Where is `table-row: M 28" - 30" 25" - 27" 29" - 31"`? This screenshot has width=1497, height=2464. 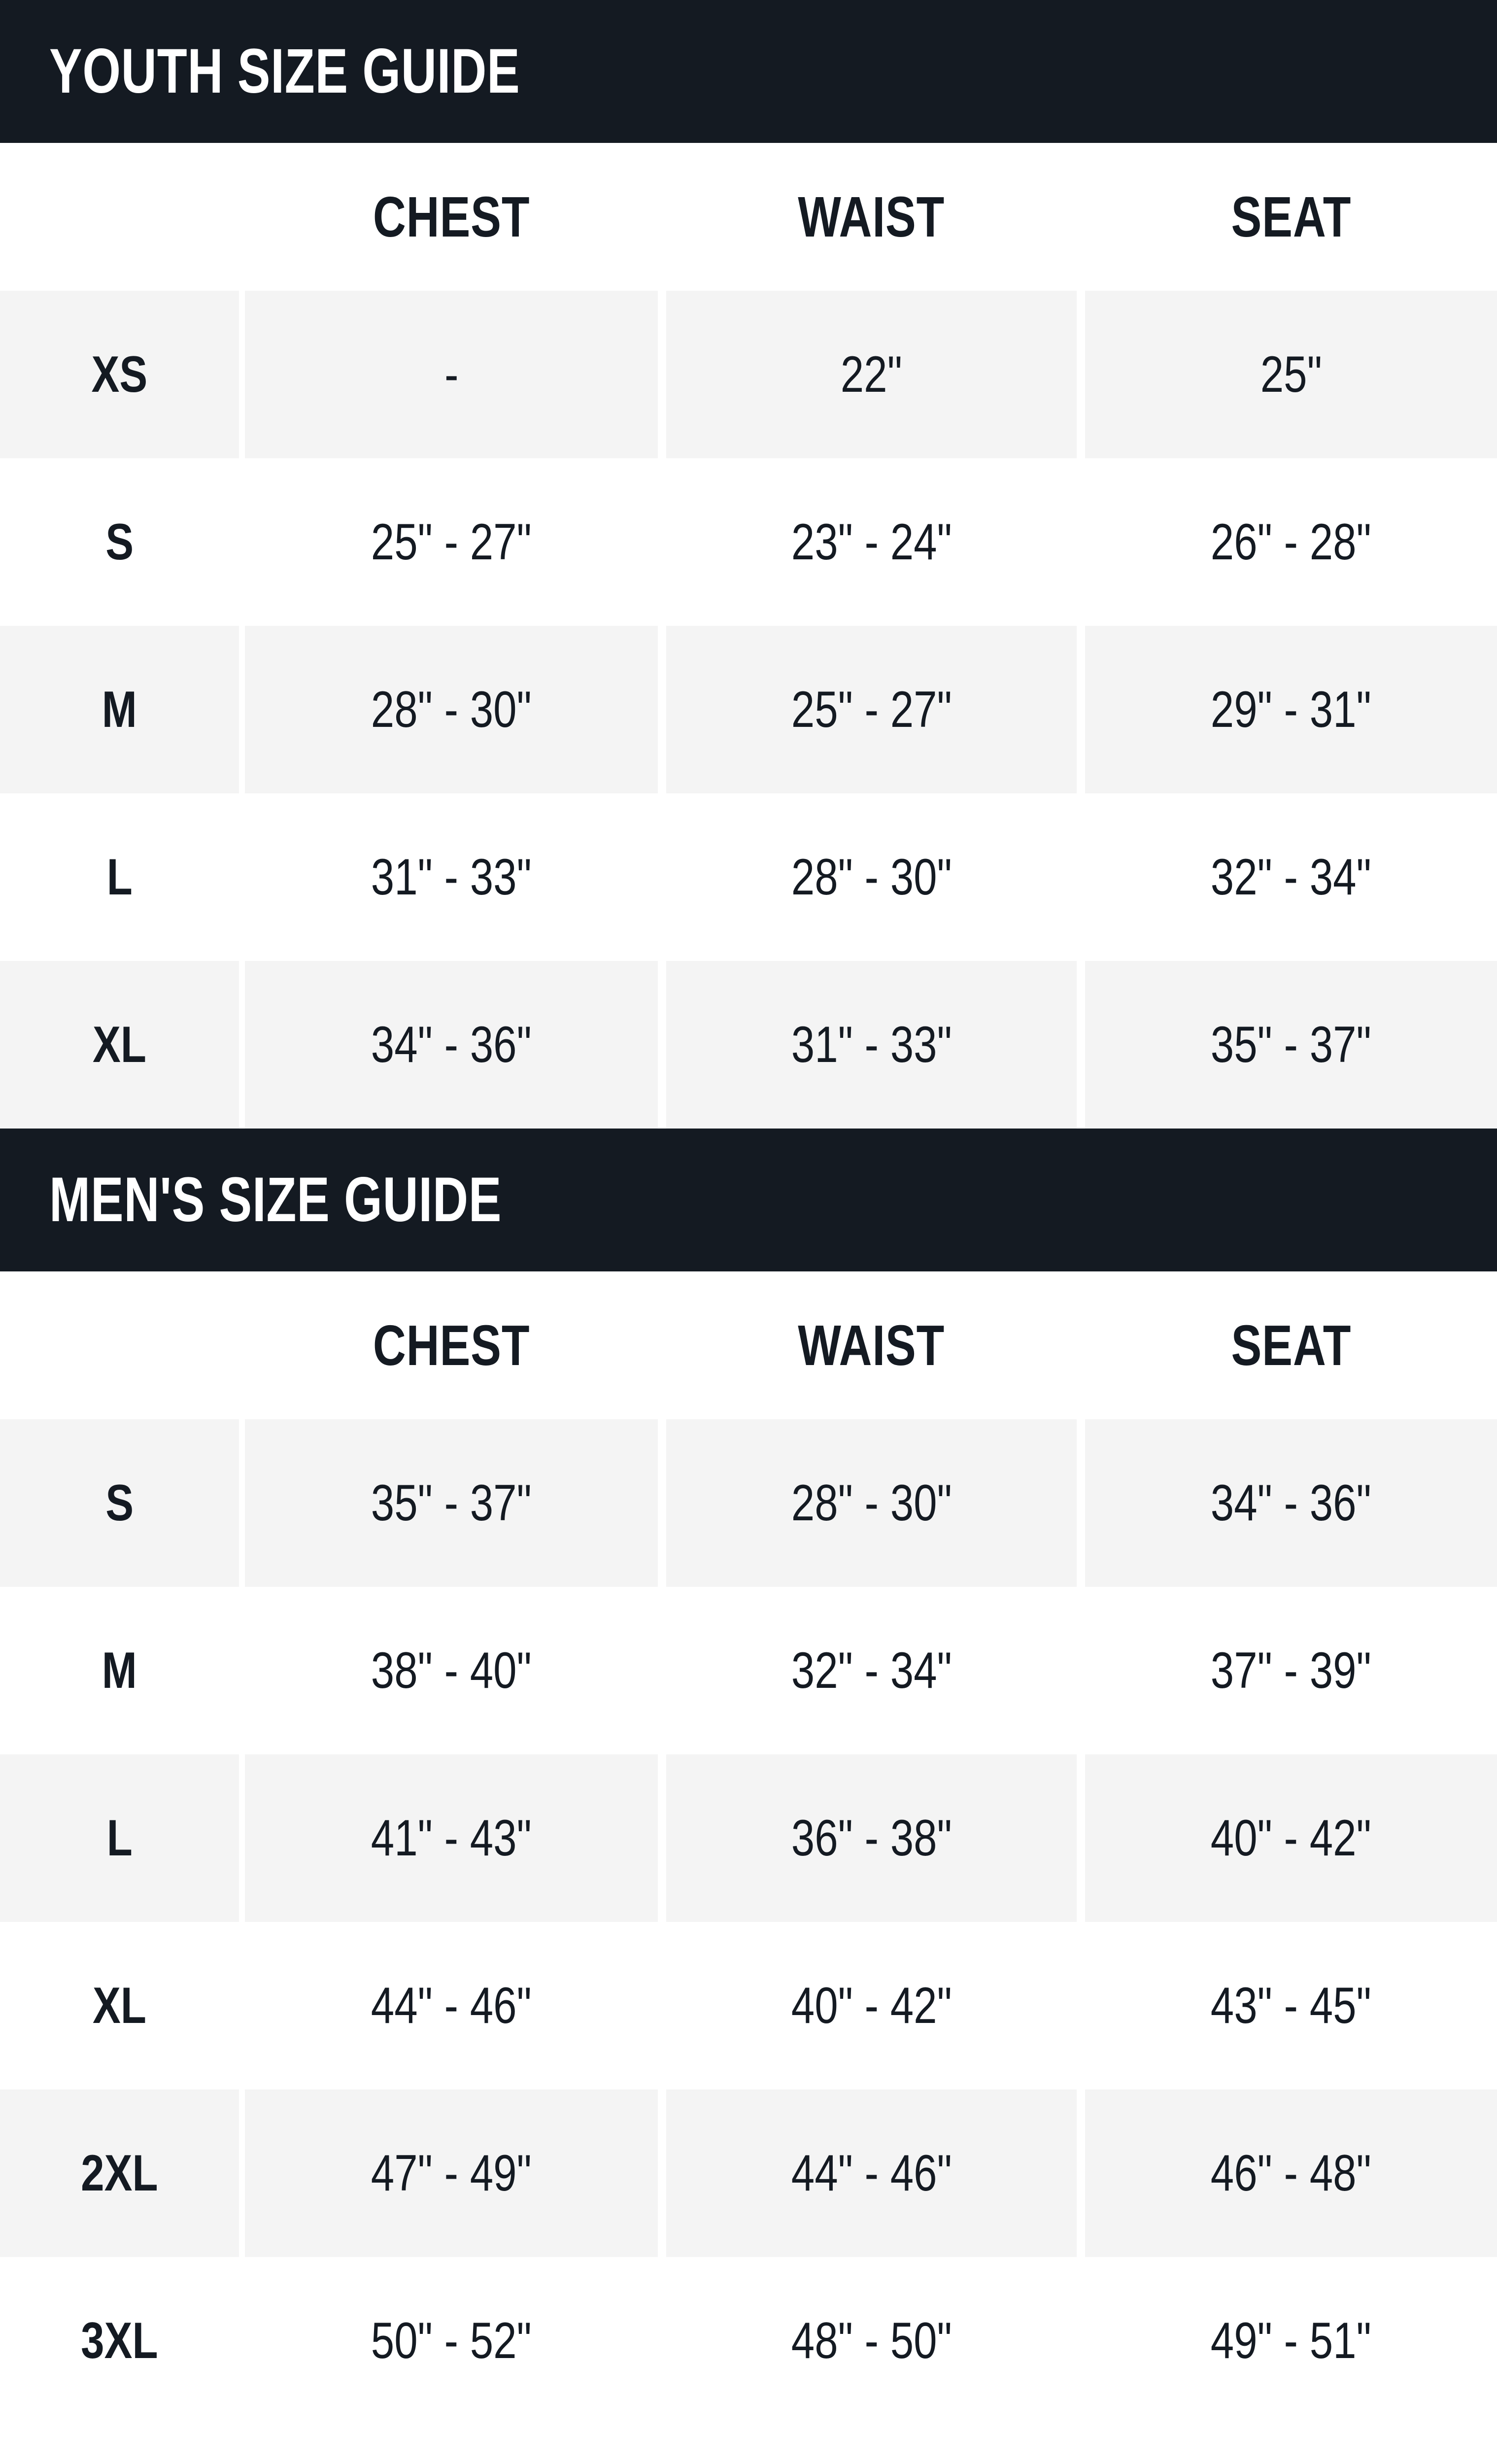
table-row: M 28" - 30" 25" - 27" 29" - 31" is located at coordinates (748, 709).